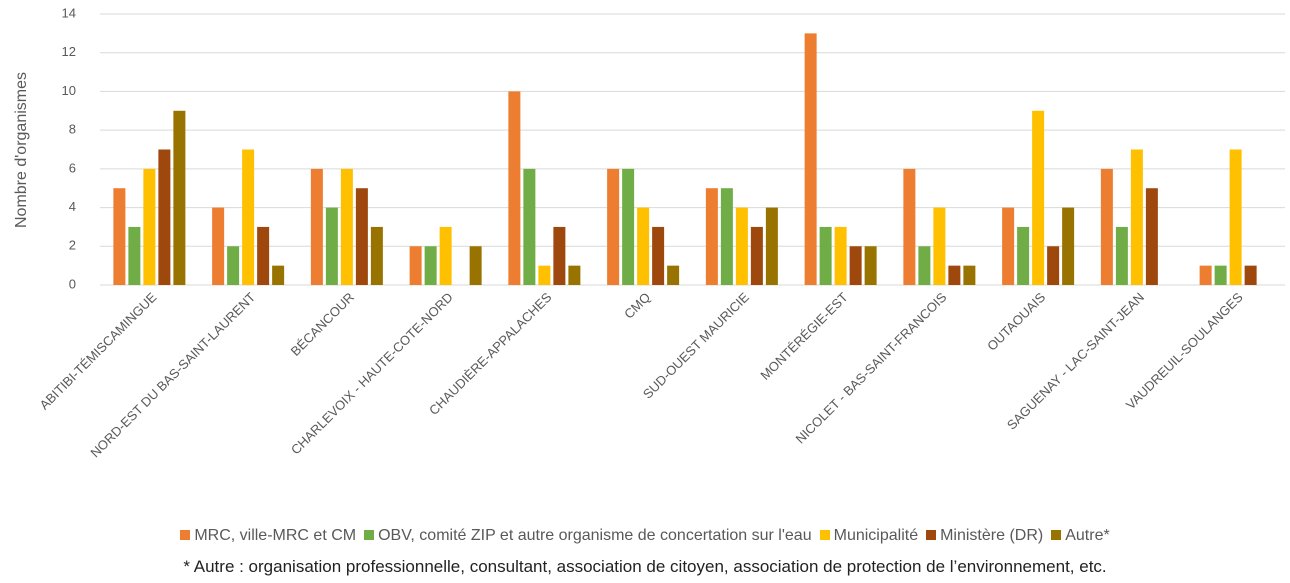  Describe the element at coordinates (1184, 350) in the screenshot. I see `x-tick-label: VAUDREUIL-SOULANGES` at that location.